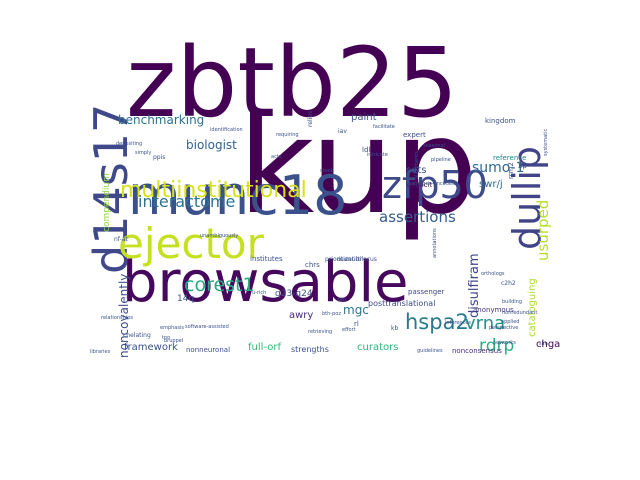 The width and height of the screenshot is (640, 480). What do you see at coordinates (426, 292) in the screenshot?
I see `cloud-word: passenger` at bounding box center [426, 292].